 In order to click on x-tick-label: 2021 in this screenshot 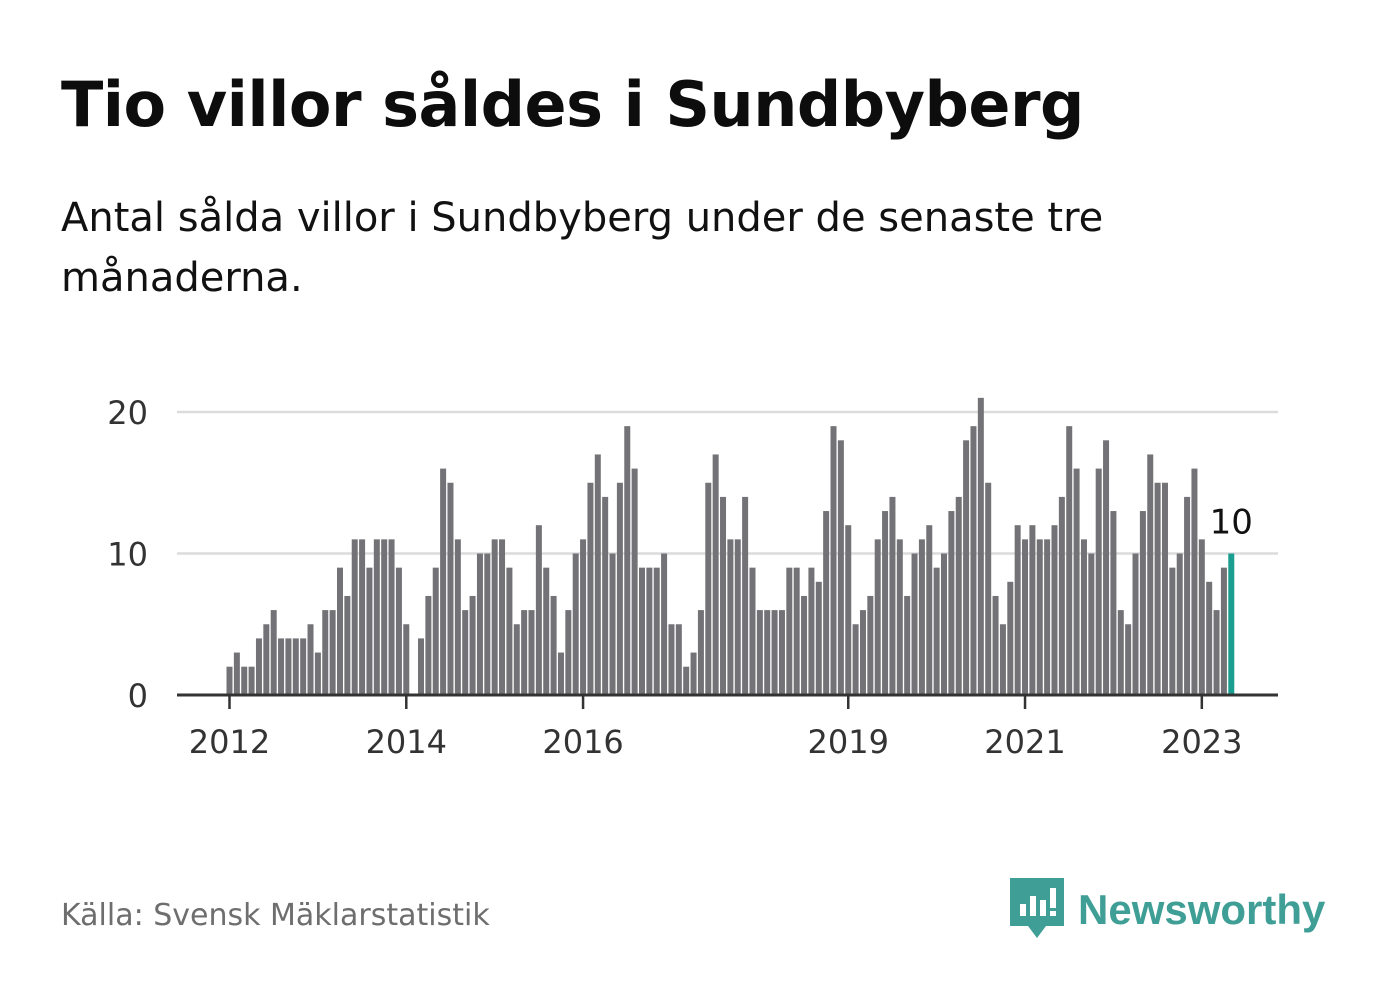, I will do `click(1024, 742)`.